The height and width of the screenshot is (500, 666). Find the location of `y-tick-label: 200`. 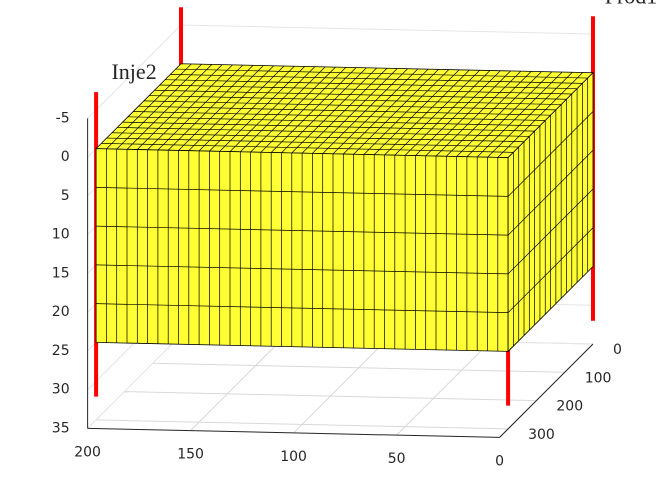

y-tick-label: 200 is located at coordinates (569, 407).